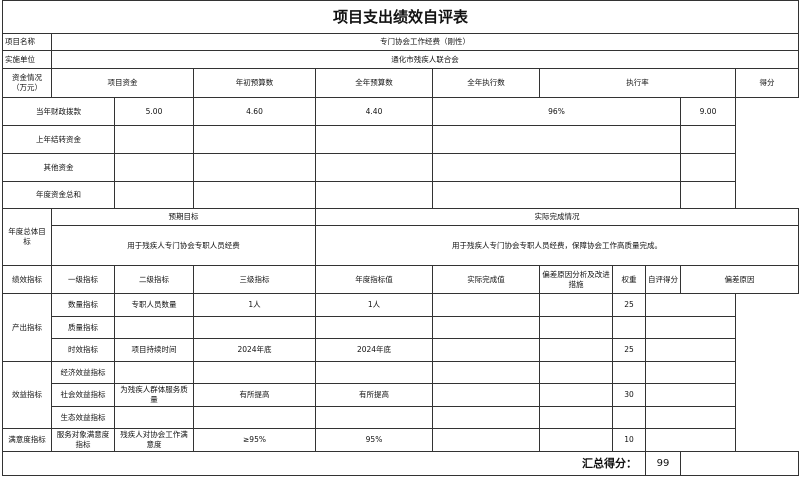  What do you see at coordinates (663, 463) in the screenshot?
I see `total-score: 99` at bounding box center [663, 463].